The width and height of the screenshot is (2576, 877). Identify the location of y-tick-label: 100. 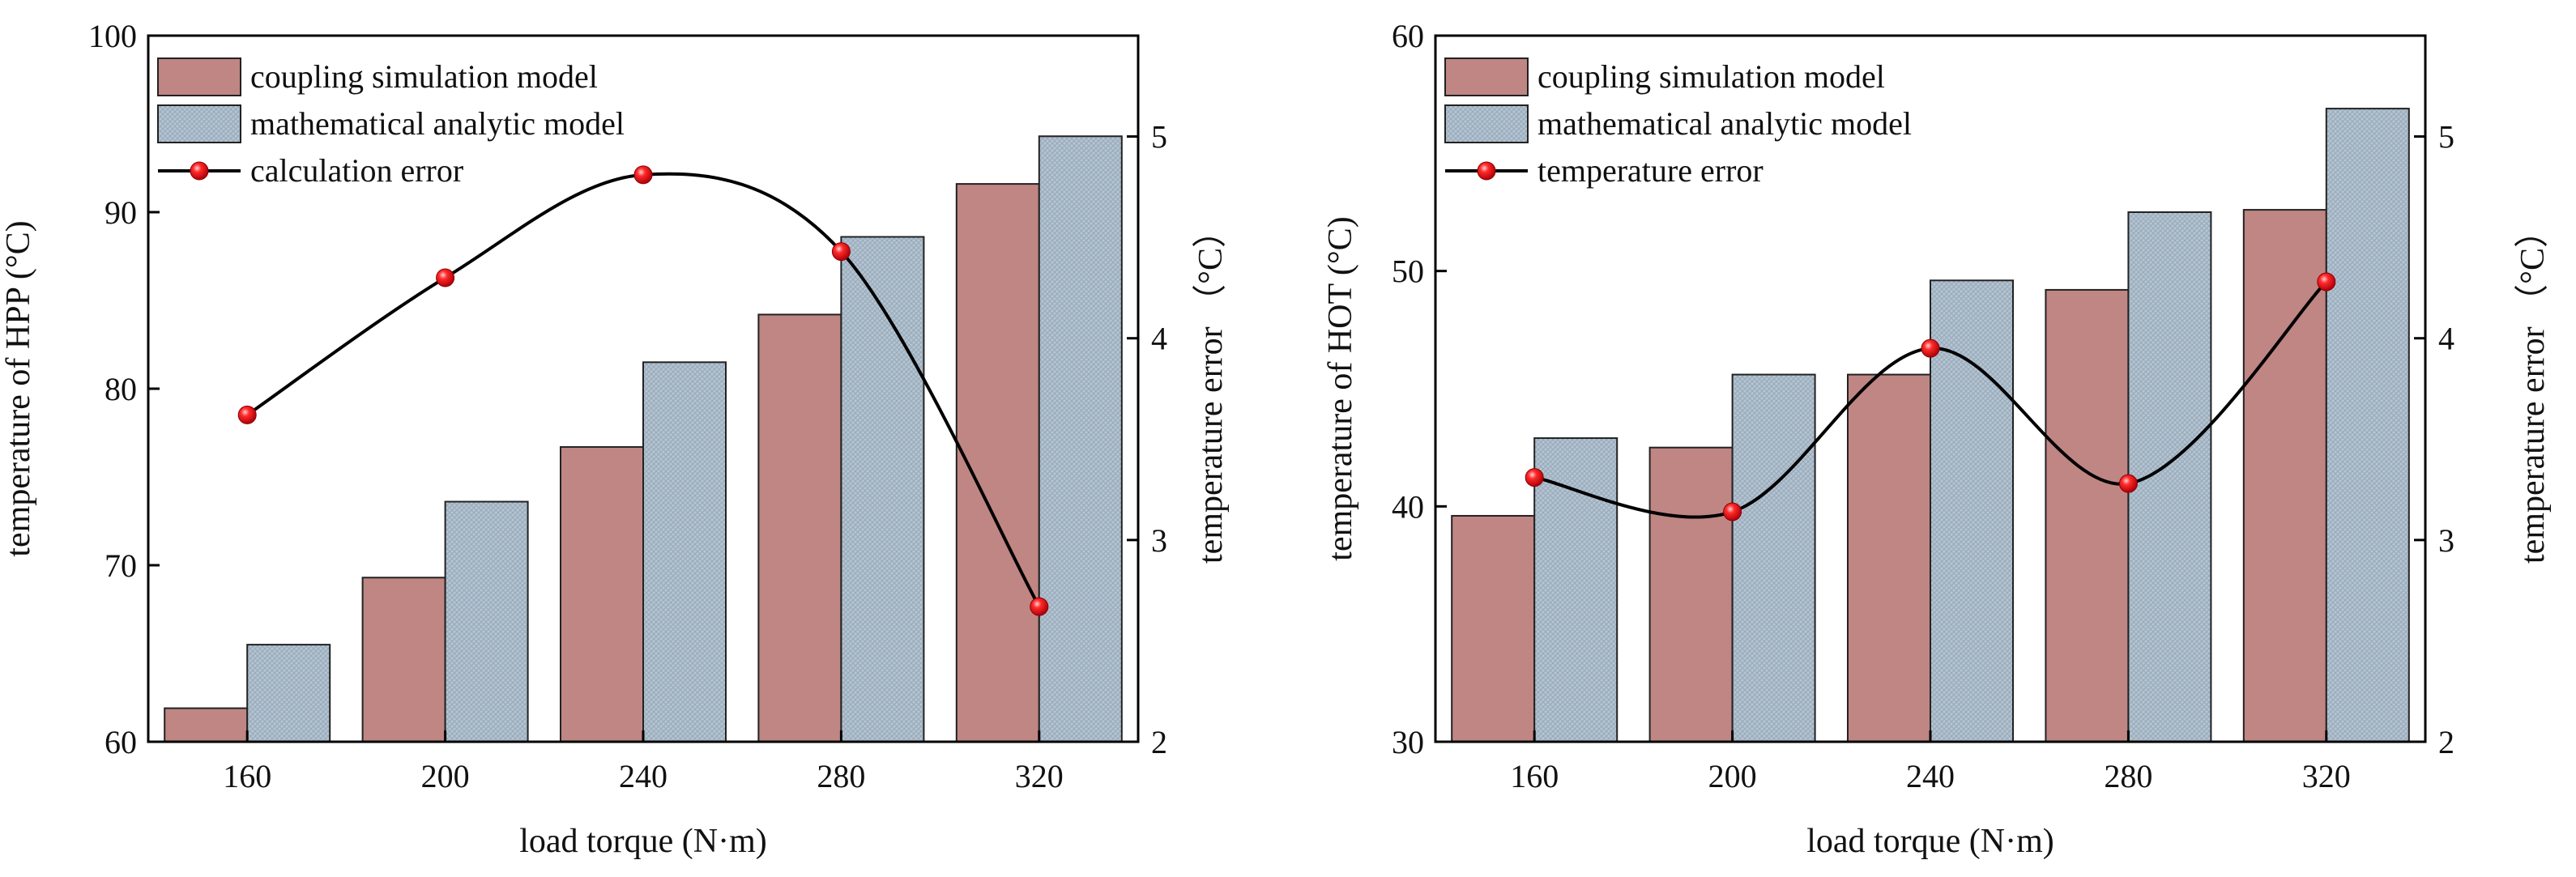
(113, 36).